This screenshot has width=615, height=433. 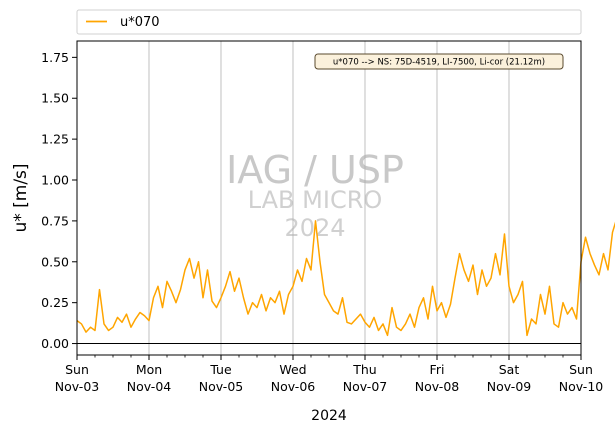 What do you see at coordinates (509, 369) in the screenshot?
I see `x-tick-label-day: Sat` at bounding box center [509, 369].